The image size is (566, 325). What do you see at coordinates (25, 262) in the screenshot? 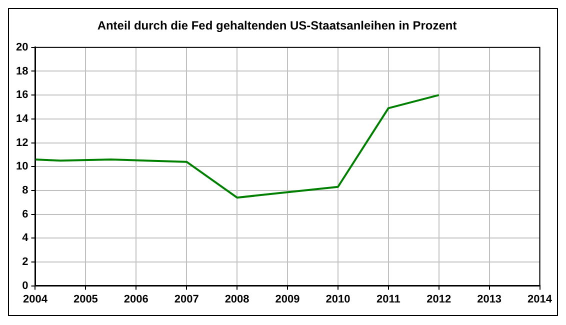
I see `y-tick-label: 2` at bounding box center [25, 262].